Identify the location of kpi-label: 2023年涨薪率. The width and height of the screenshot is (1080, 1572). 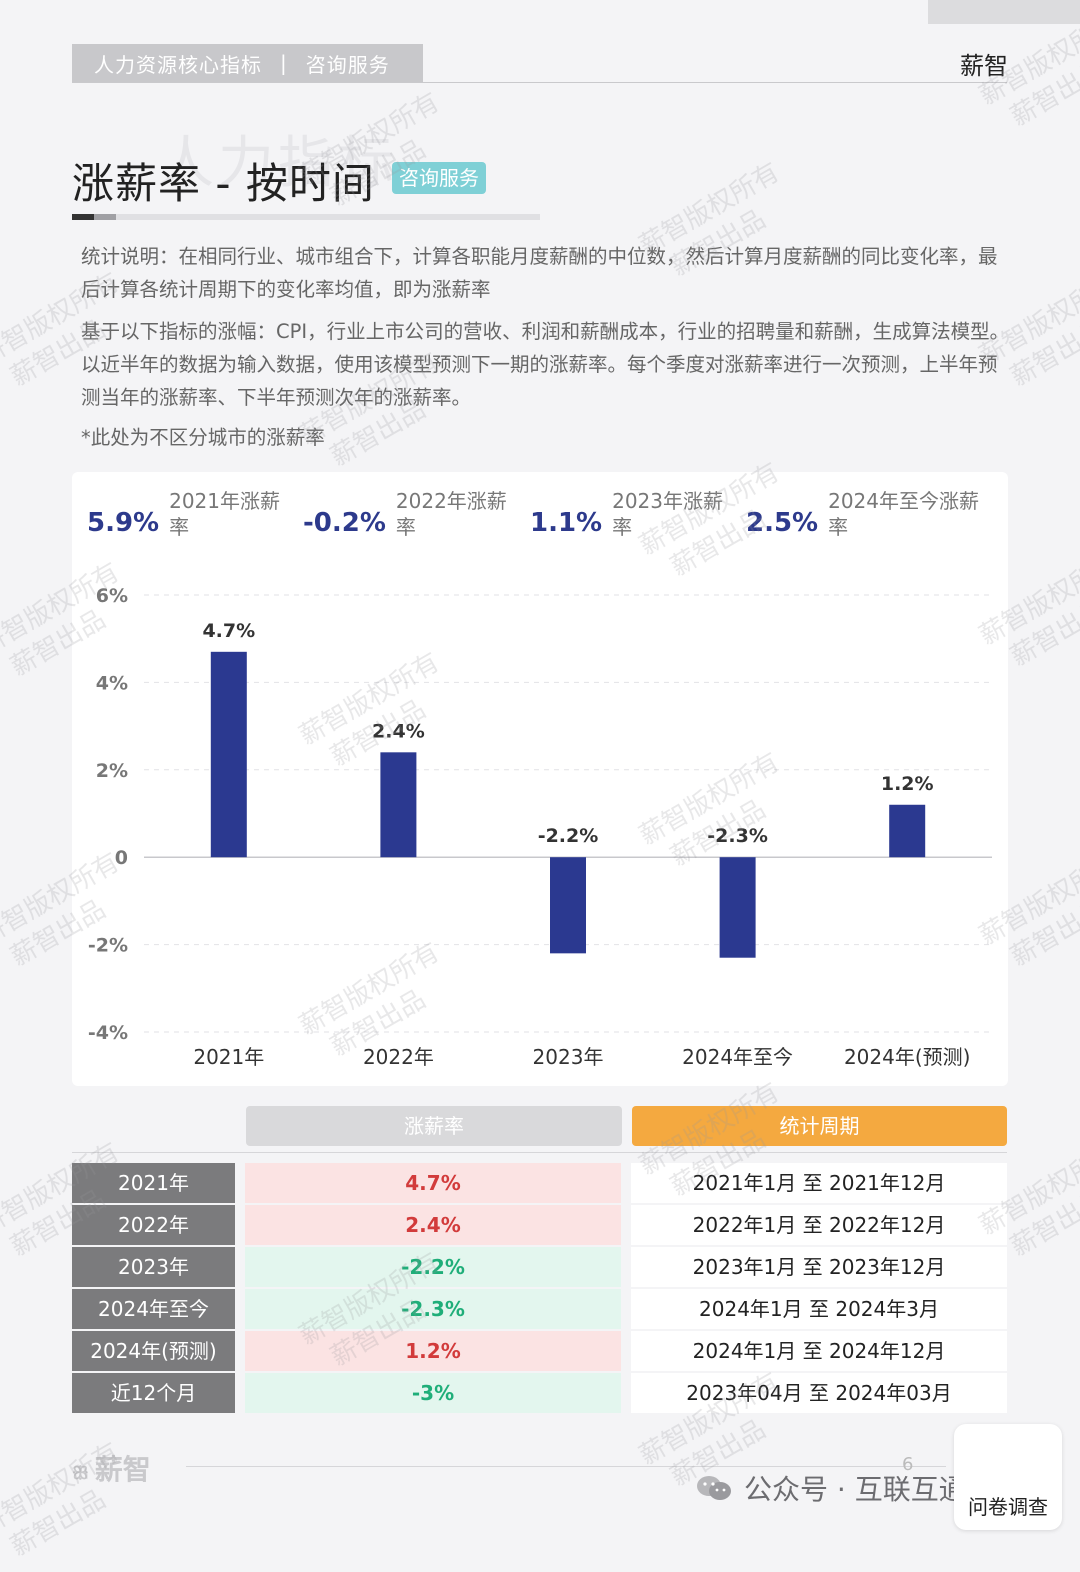
(668, 514).